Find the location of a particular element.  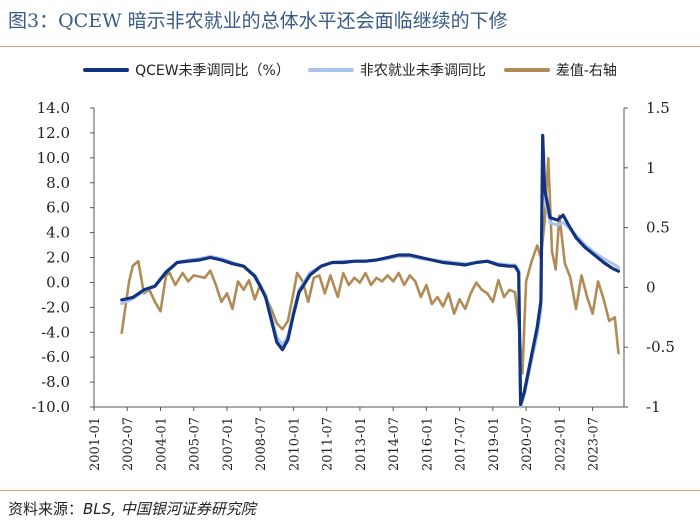

y-right-tick-label: 1.5 is located at coordinates (658, 108).